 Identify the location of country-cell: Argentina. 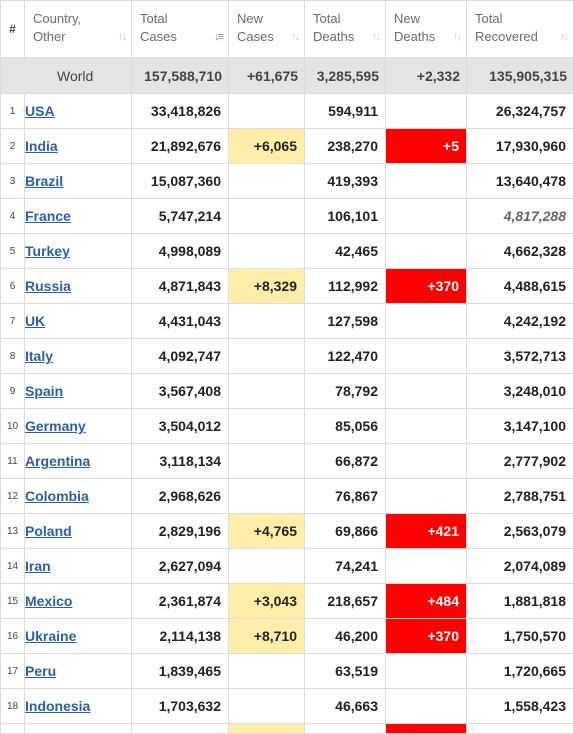
(78, 461).